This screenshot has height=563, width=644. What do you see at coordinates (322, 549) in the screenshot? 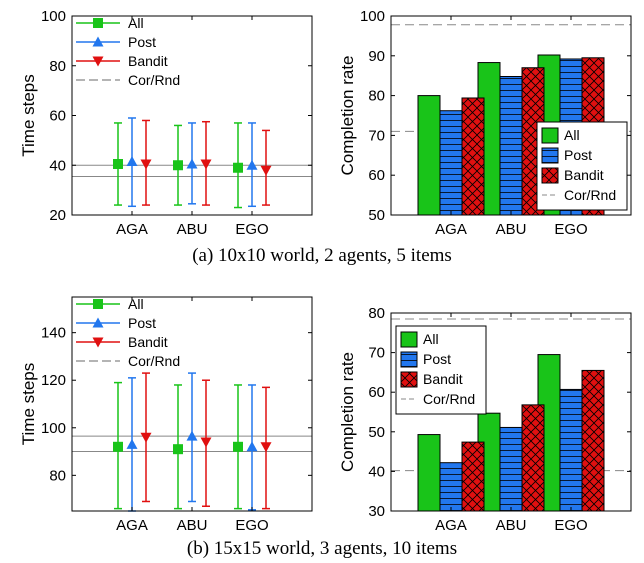
I see `caption-b: (b) 15x15 world, 3 agents, 10 items` at bounding box center [322, 549].